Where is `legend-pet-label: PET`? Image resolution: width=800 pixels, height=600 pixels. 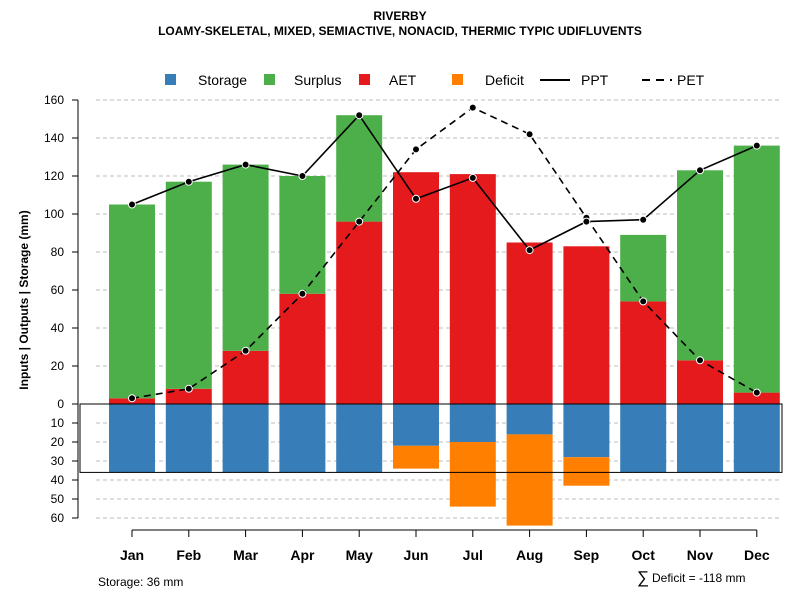
legend-pet-label: PET is located at coordinates (691, 80).